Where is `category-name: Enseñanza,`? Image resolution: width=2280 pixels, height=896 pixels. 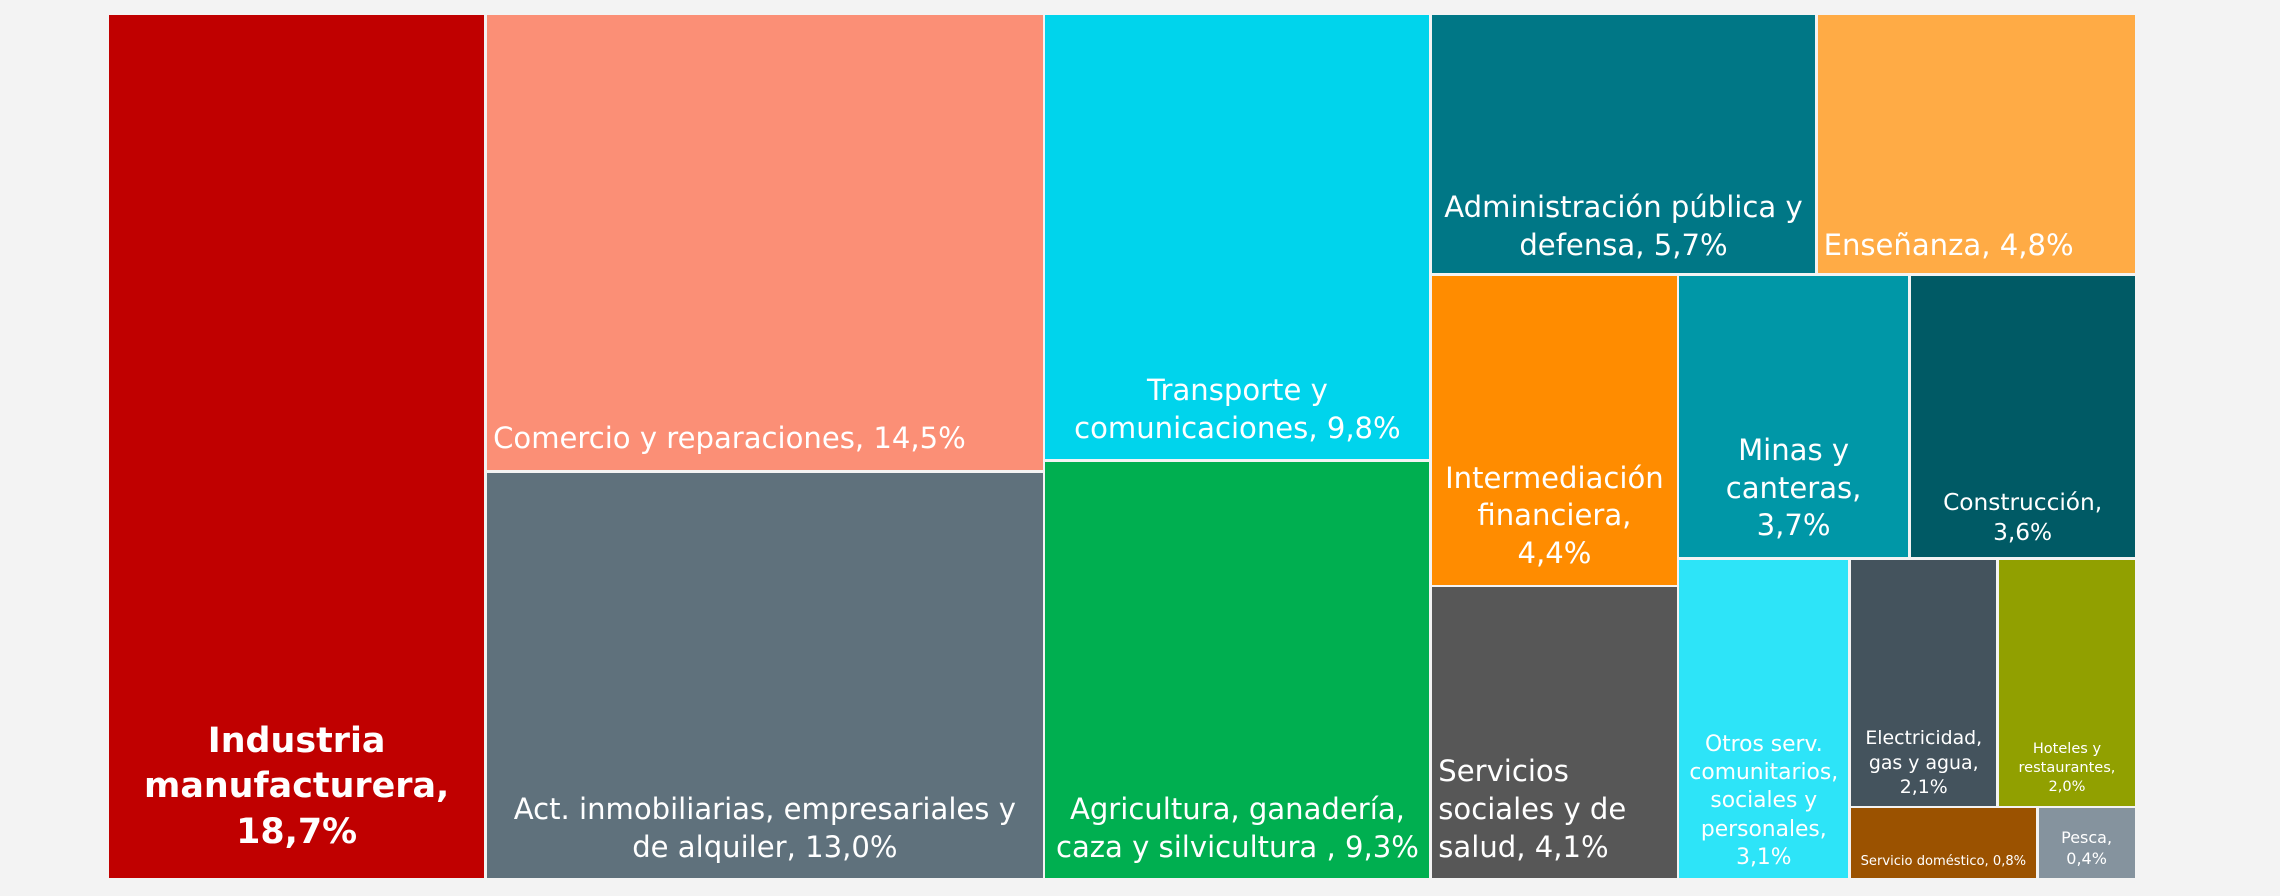 category-name: Enseñanza, is located at coordinates (1907, 244).